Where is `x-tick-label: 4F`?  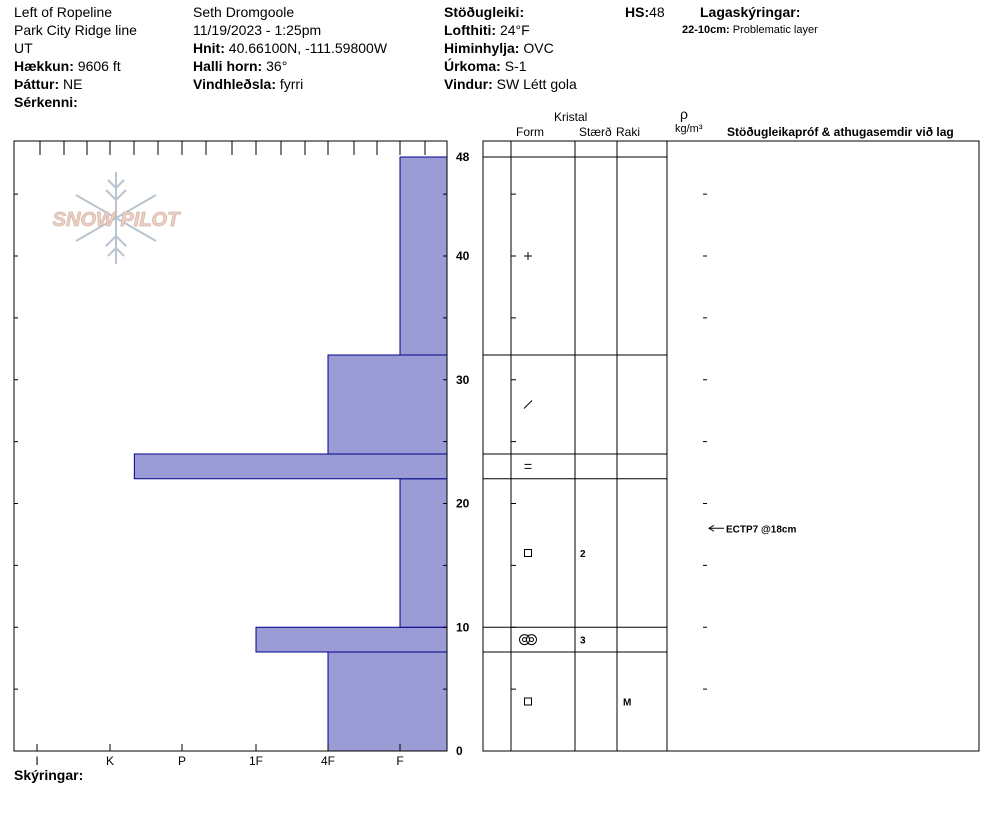
x-tick-label: 4F is located at coordinates (328, 761).